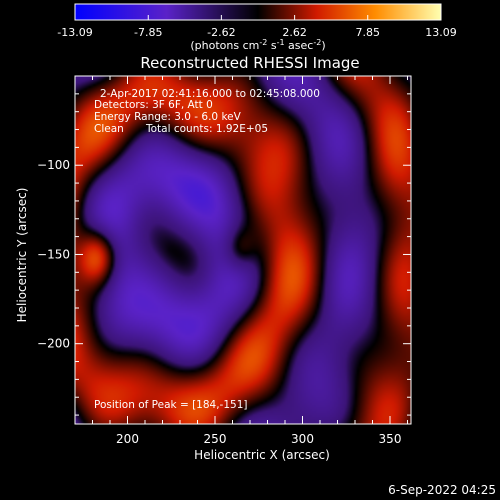  I want to click on y-axis-label: Heliocentric Y (arcsec), so click(22, 255).